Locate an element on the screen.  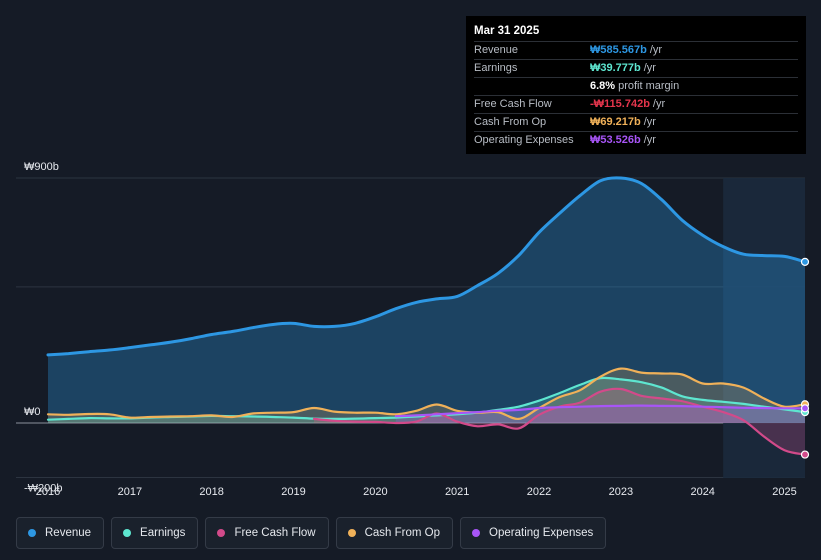
tooltip-value: ₩585.567b is located at coordinates (618, 50).